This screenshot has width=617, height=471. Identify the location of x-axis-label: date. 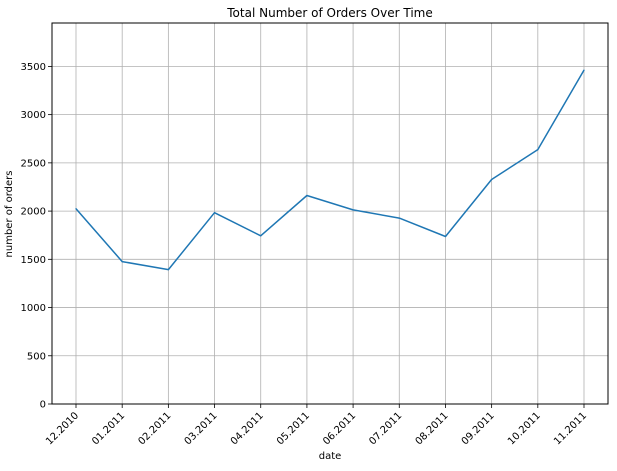
(330, 456).